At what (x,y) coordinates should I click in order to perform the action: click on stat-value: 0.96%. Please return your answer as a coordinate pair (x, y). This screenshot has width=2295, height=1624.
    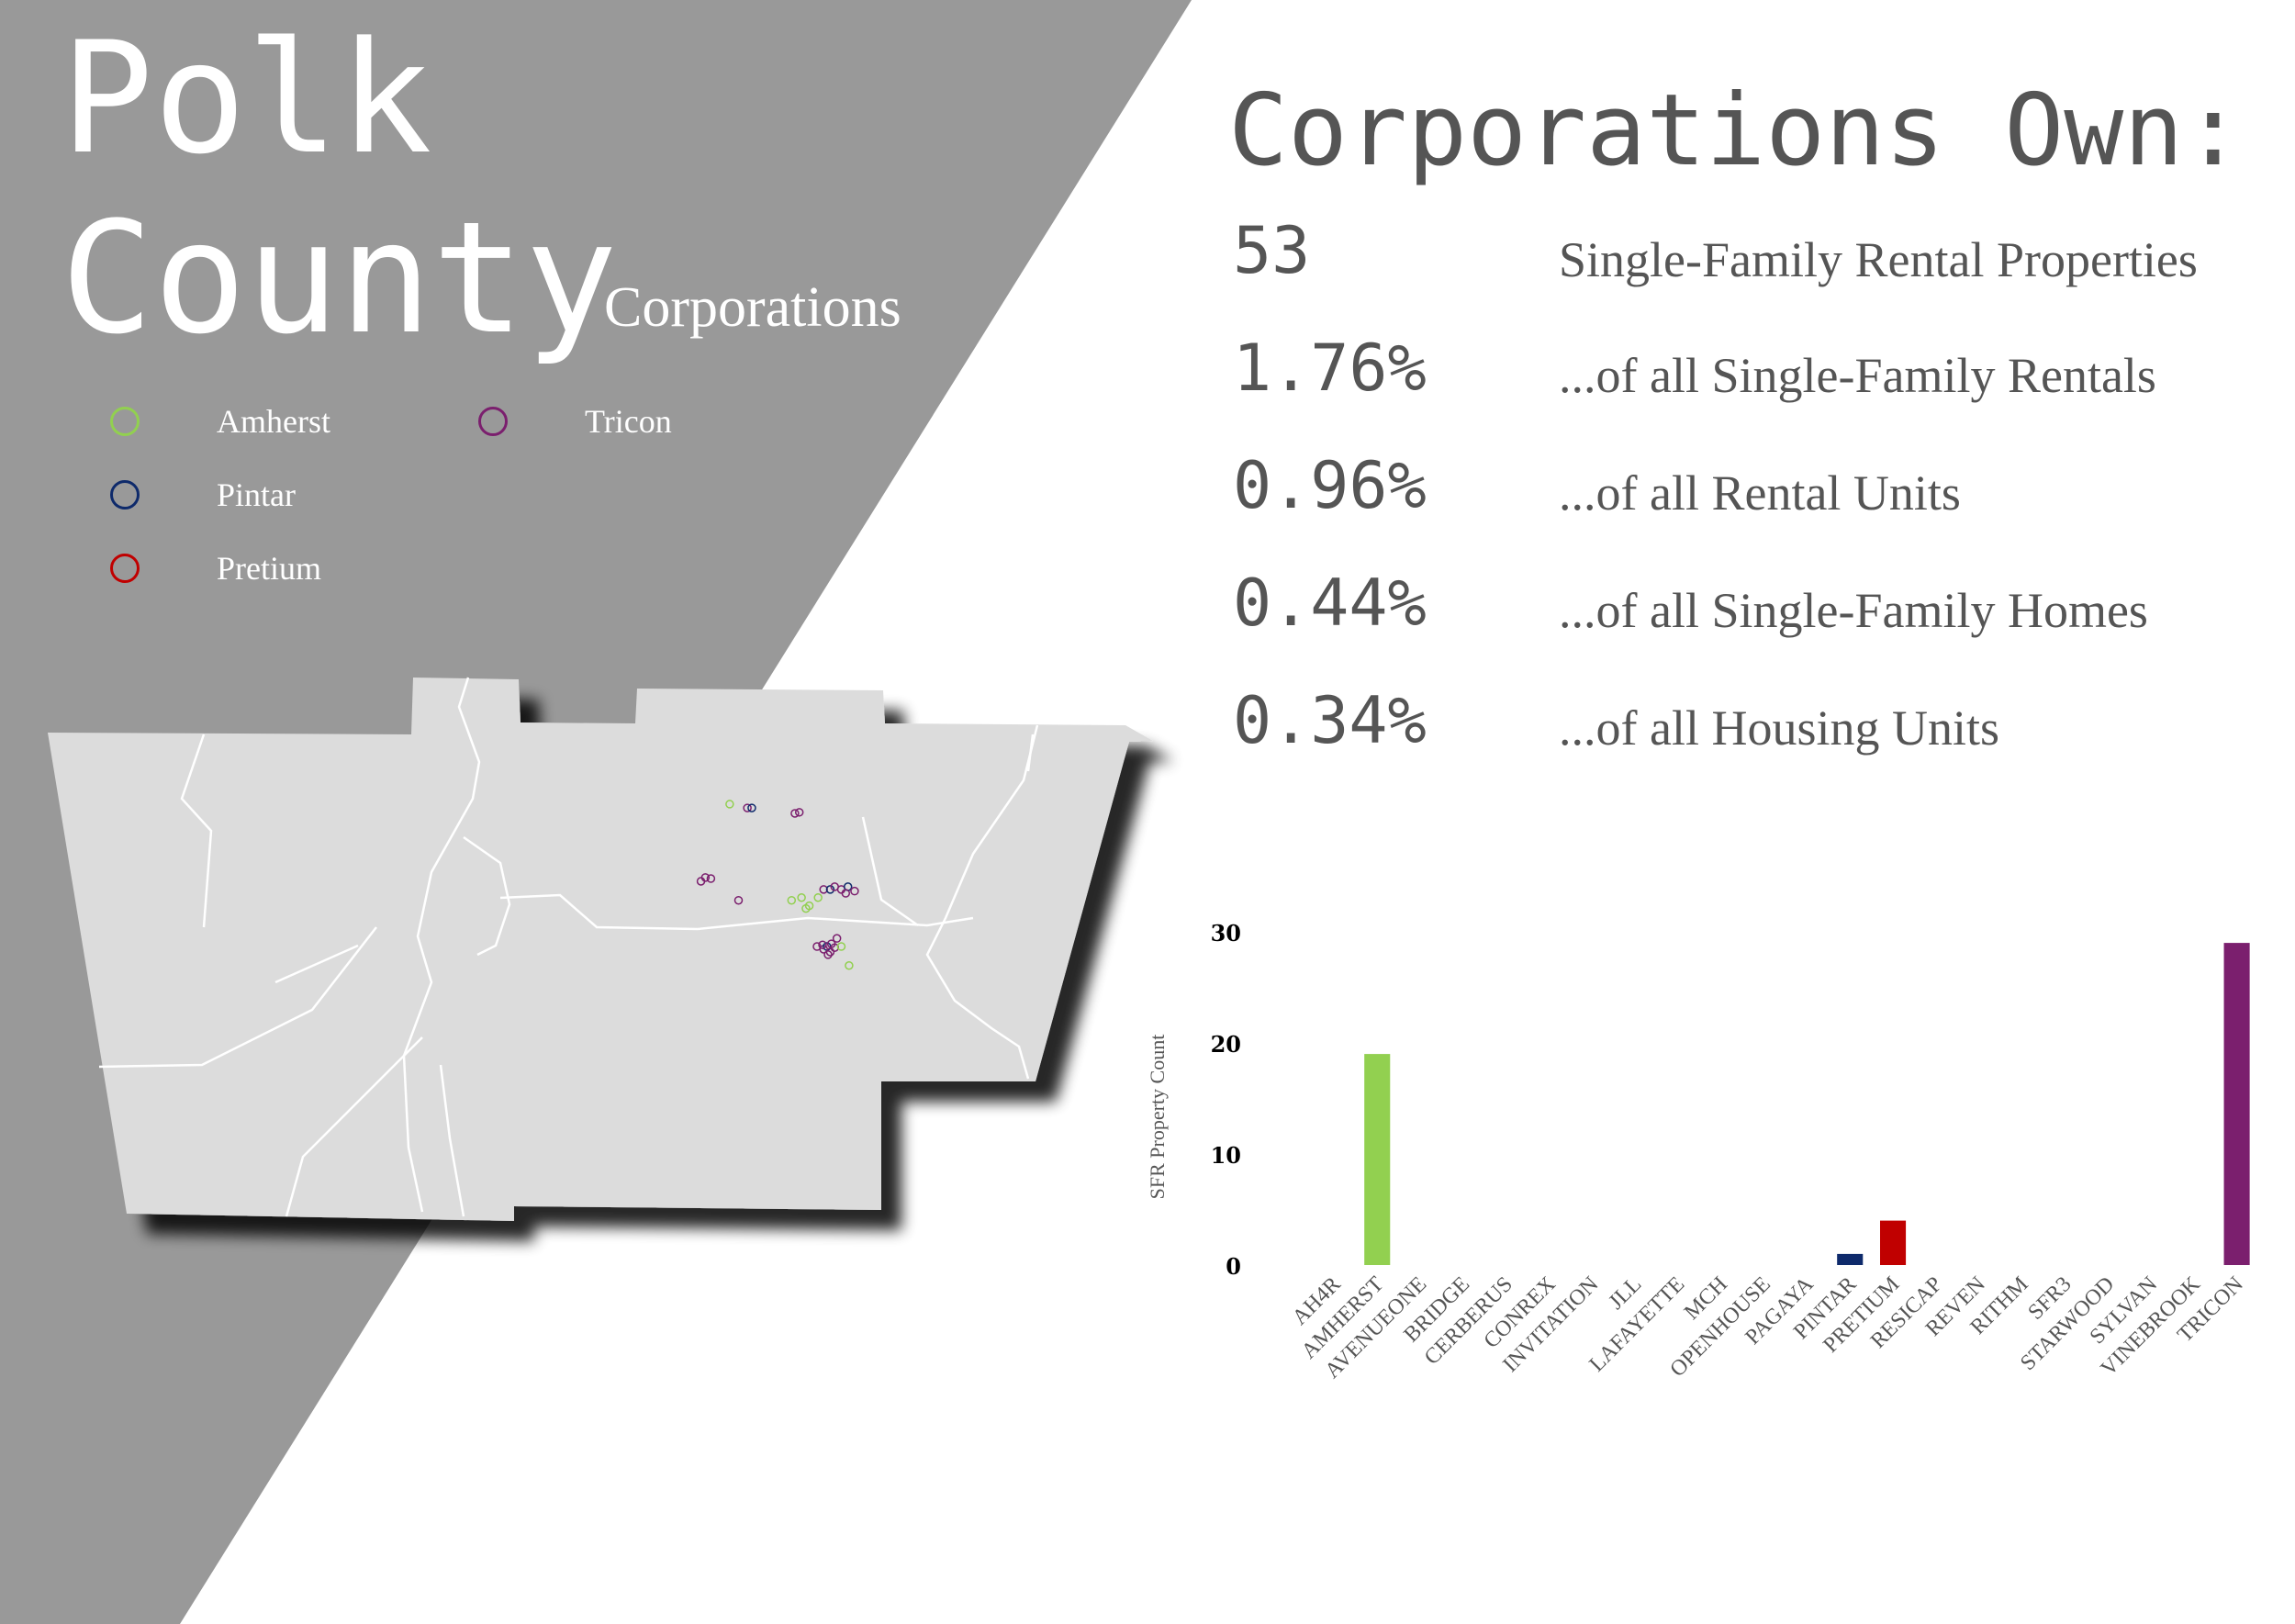
    Looking at the image, I should click on (1330, 485).